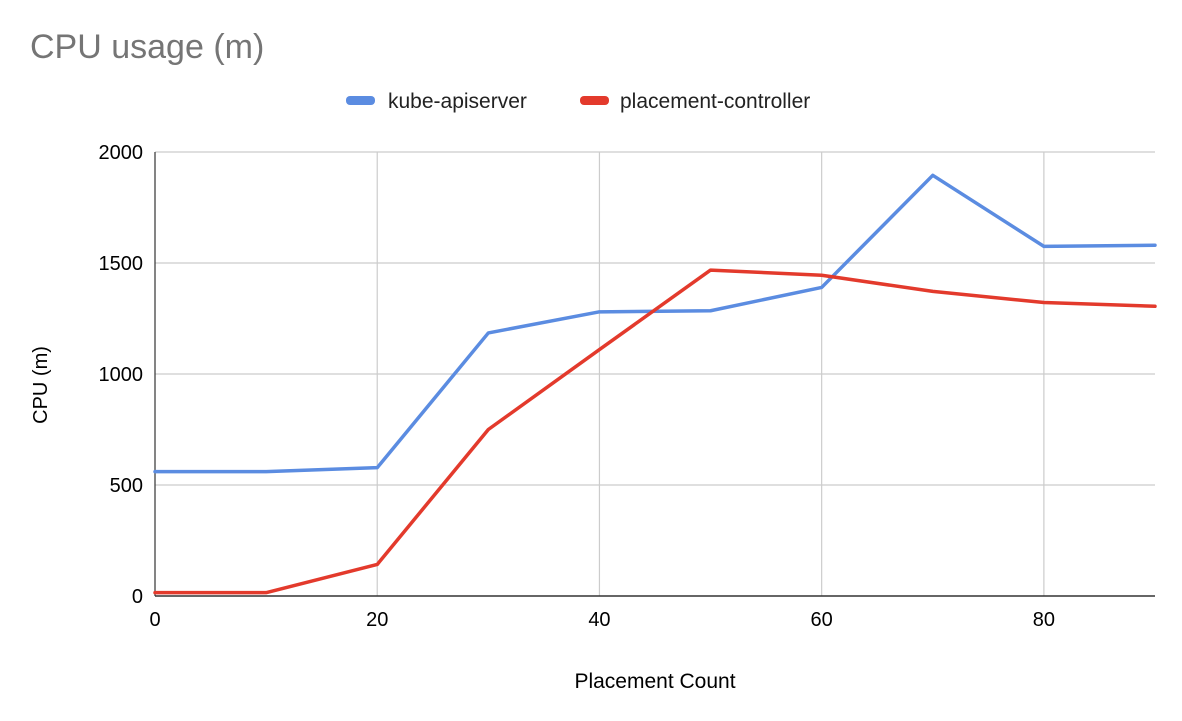 The height and width of the screenshot is (721, 1182). What do you see at coordinates (137, 597) in the screenshot?
I see `y-tick-label: 0` at bounding box center [137, 597].